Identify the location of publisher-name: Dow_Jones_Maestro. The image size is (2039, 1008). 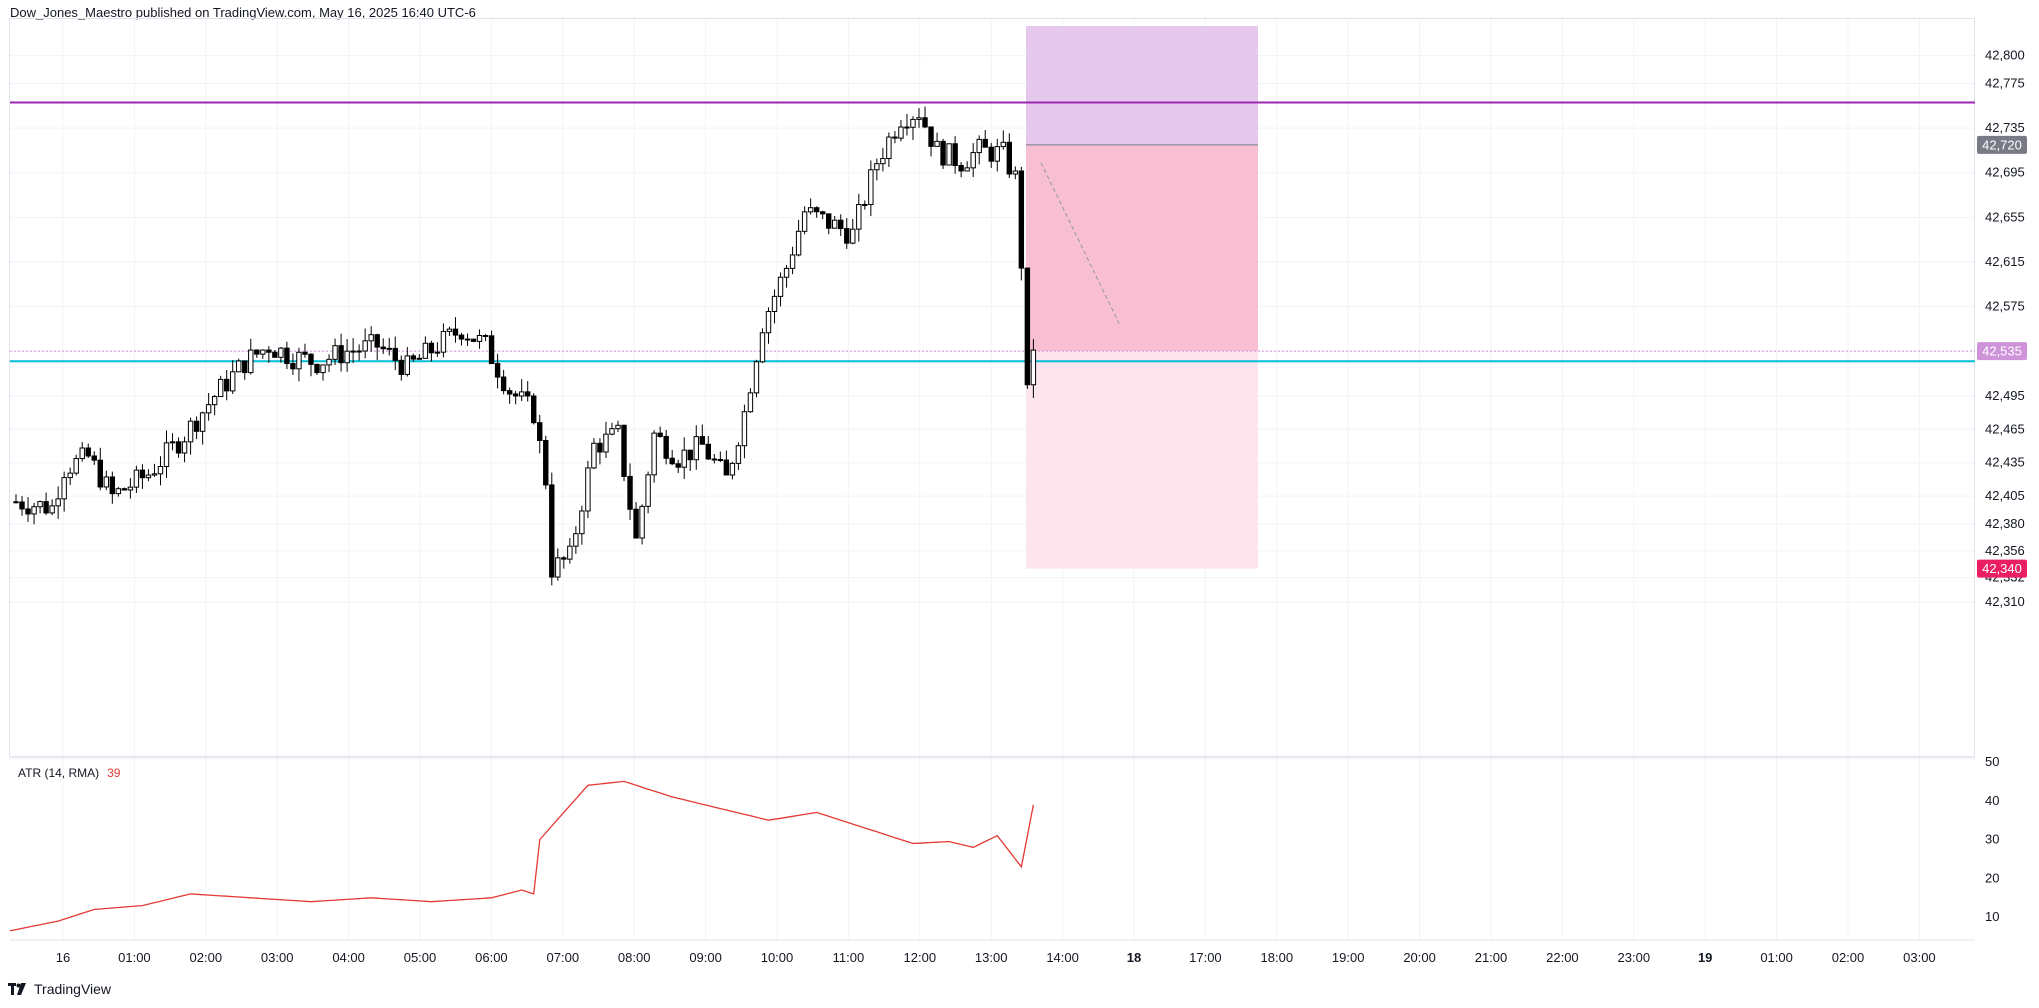
(71, 12).